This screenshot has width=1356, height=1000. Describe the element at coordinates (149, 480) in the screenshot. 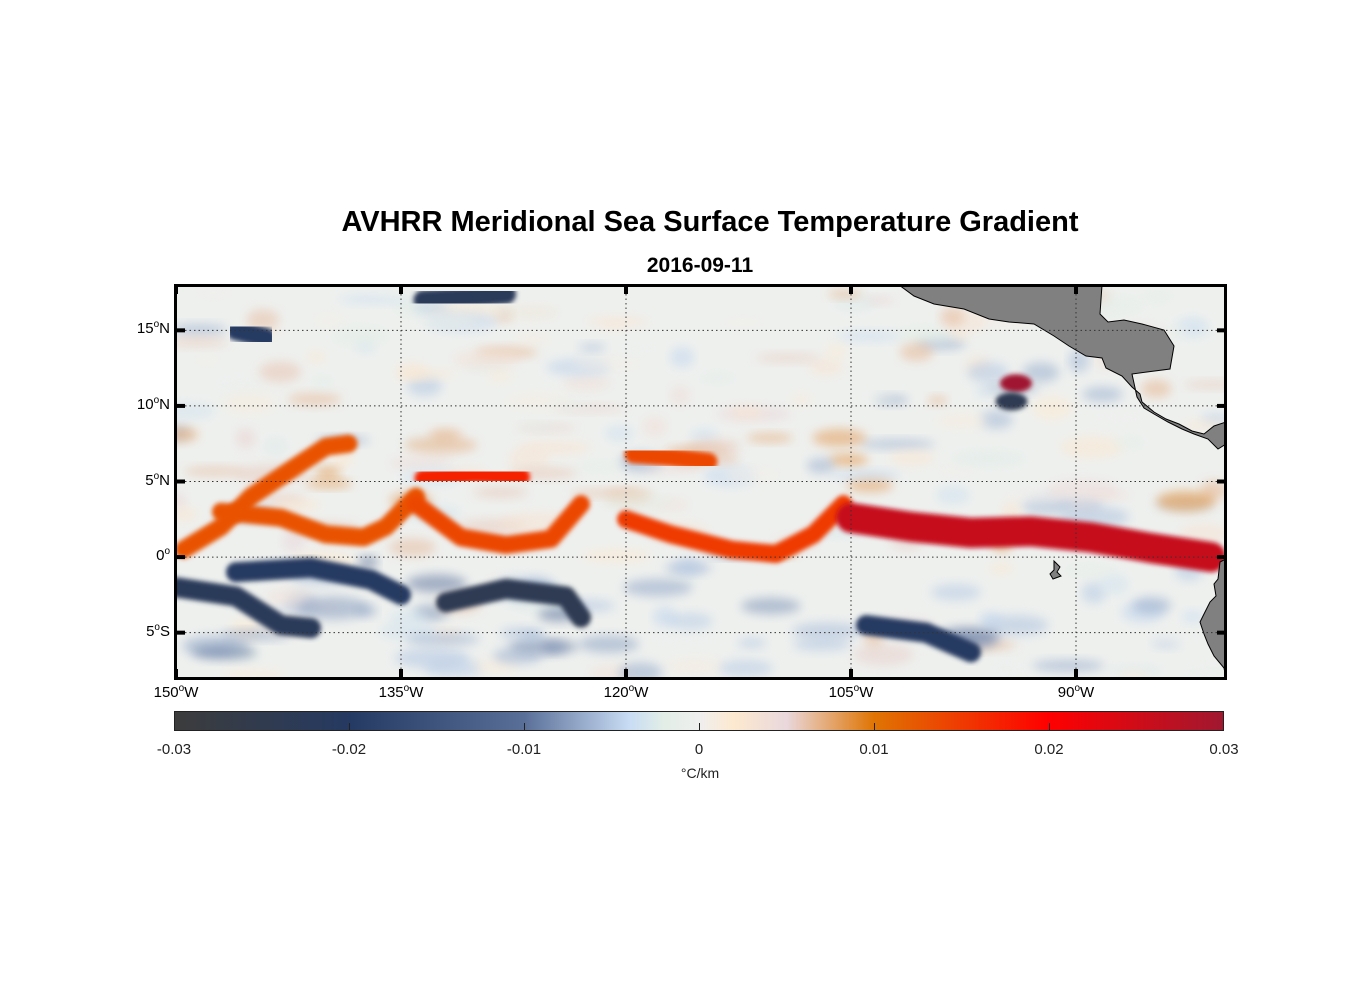

I see `y-tick-value: 5` at that location.